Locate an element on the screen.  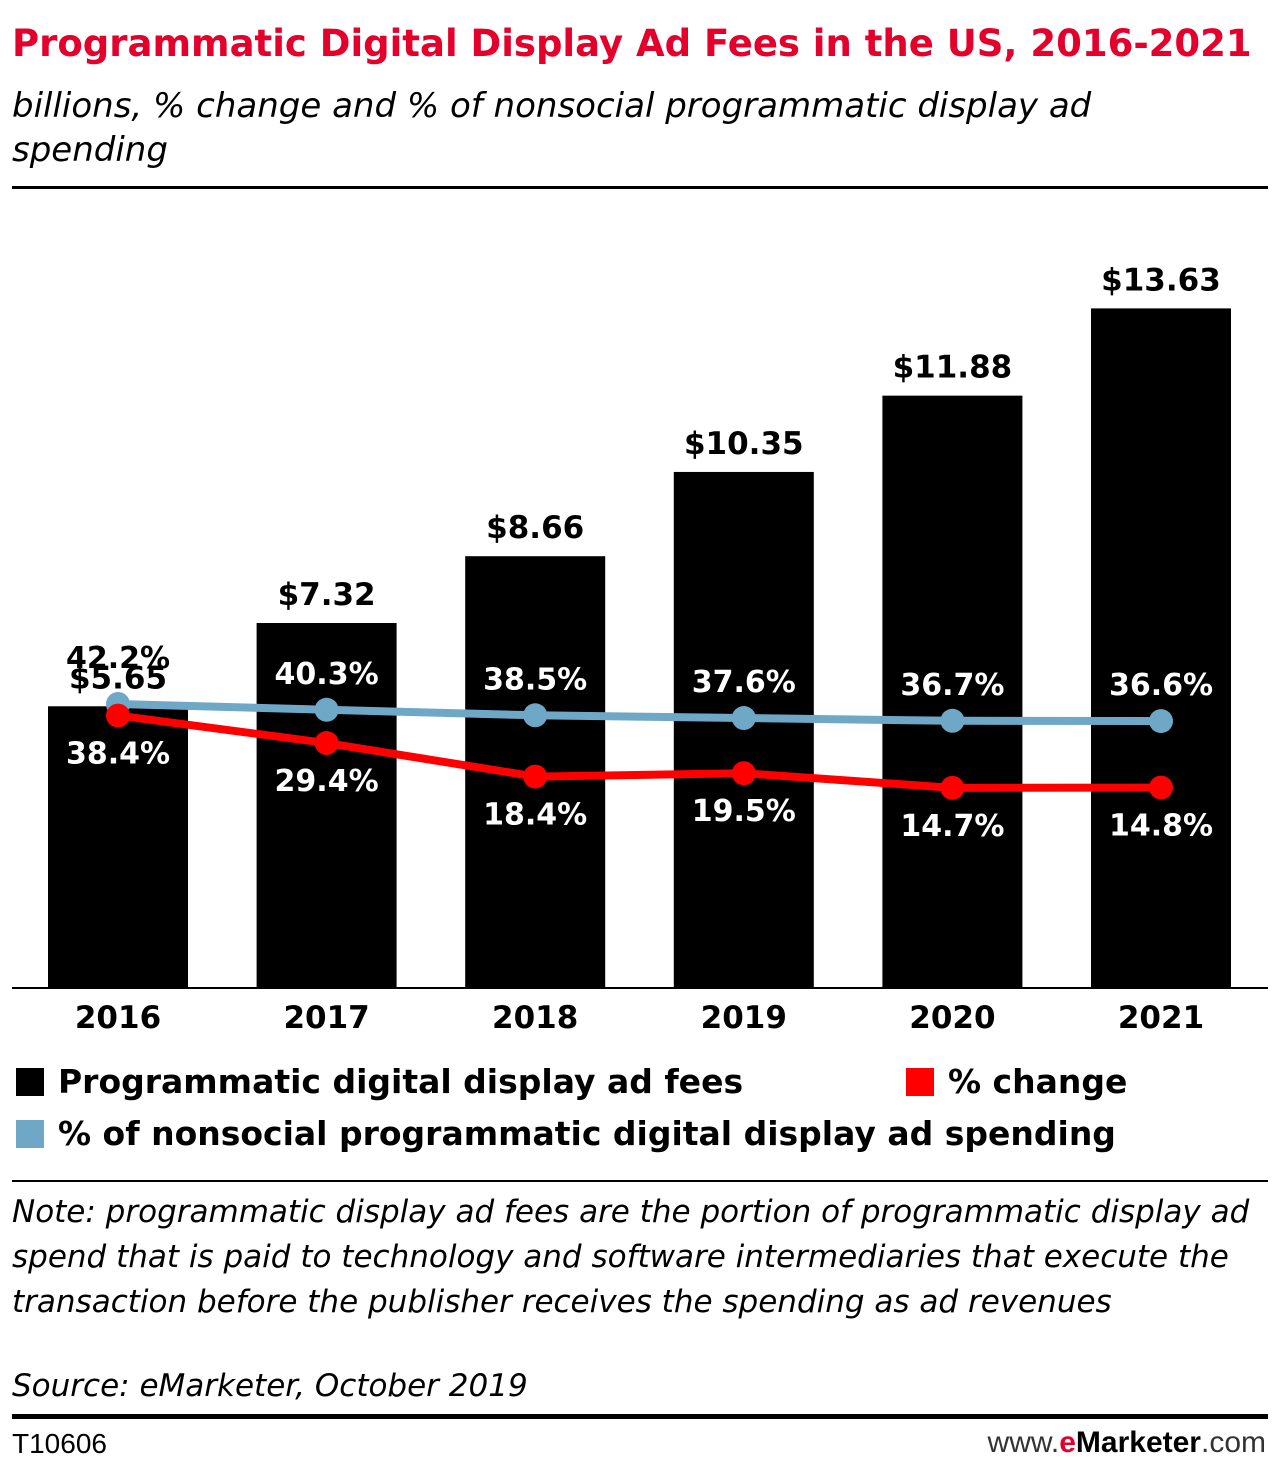
legend-swatch-change is located at coordinates (920, 1081).